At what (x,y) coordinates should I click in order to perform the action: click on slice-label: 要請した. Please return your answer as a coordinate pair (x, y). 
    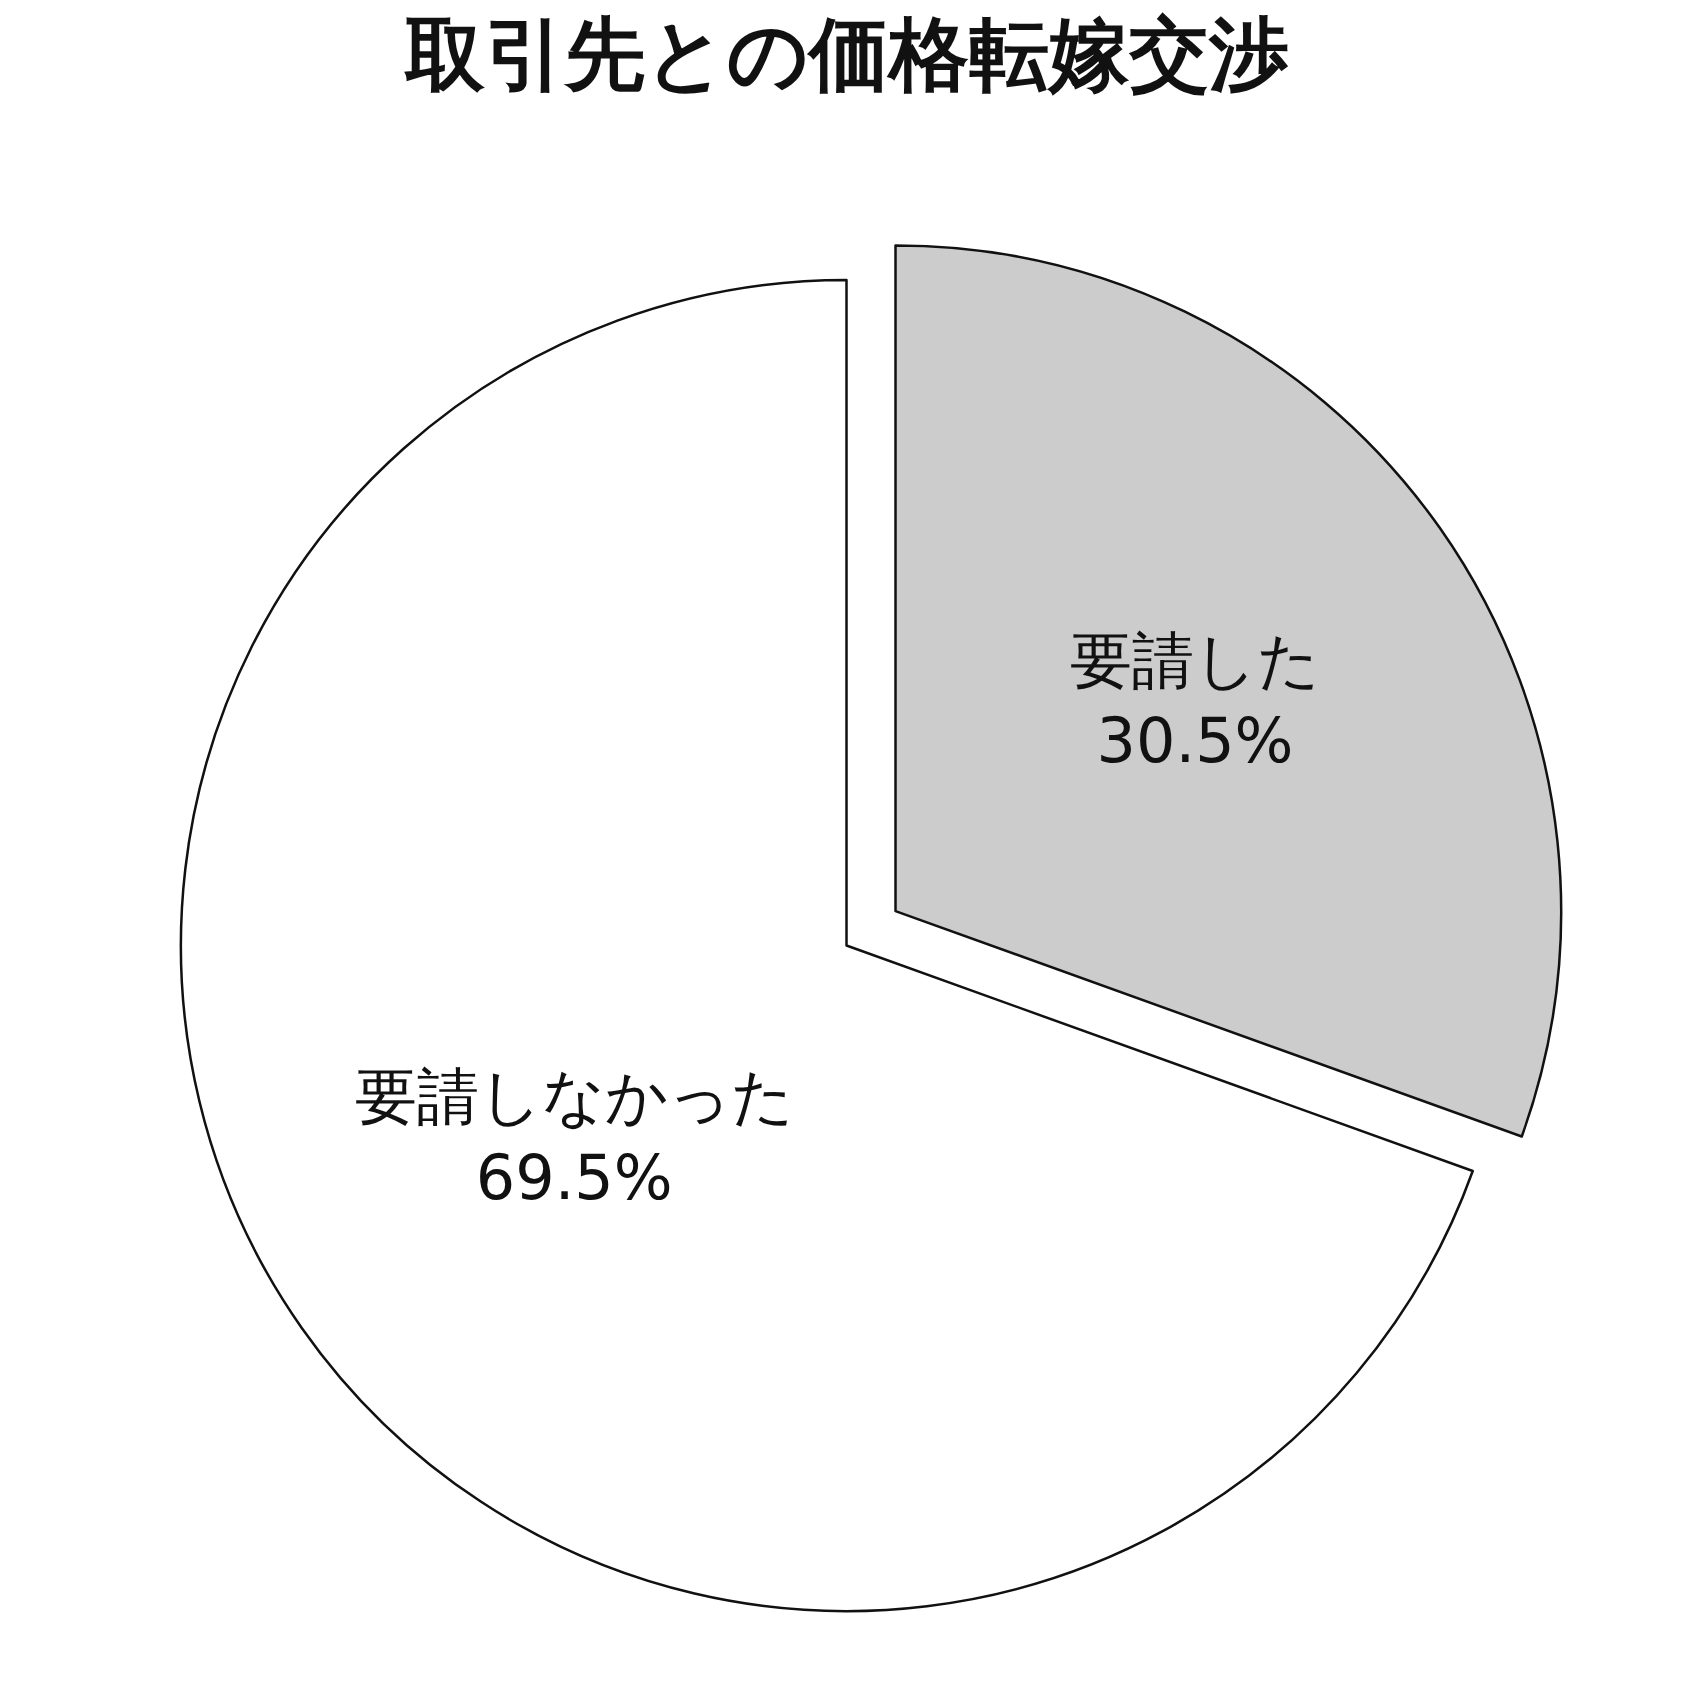
    Looking at the image, I should click on (1195, 660).